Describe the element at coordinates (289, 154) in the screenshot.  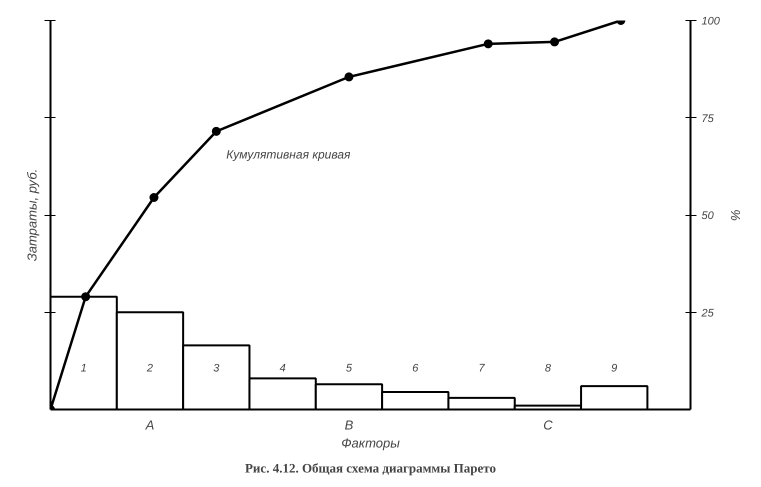
I see `series-label: Кумулятивная кривая` at that location.